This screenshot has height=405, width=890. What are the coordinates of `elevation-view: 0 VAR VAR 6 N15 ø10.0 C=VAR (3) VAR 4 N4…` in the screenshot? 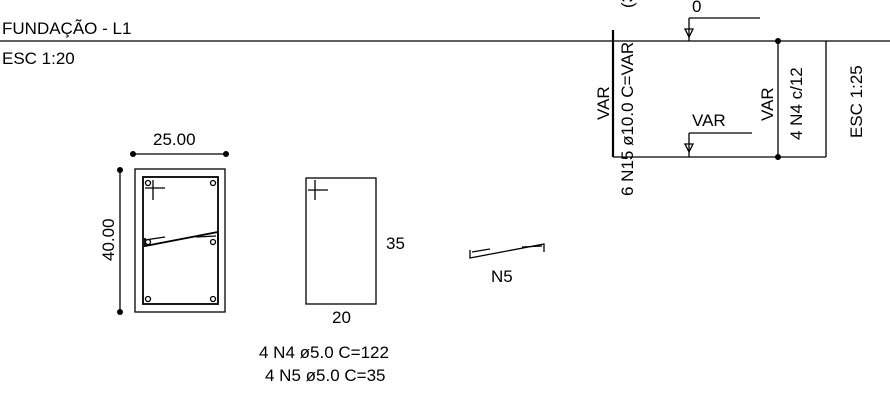 It's located at (730, 98).